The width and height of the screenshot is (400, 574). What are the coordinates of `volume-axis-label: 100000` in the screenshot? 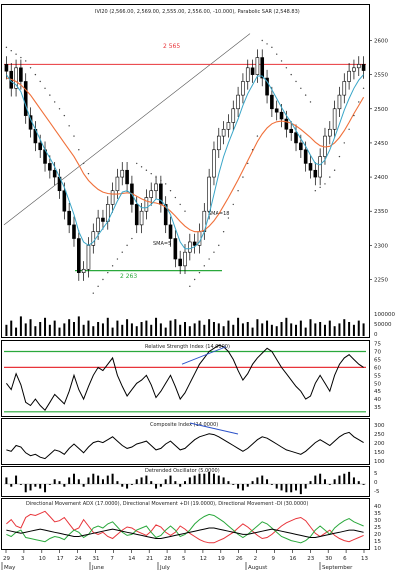 It's located at (384, 315).